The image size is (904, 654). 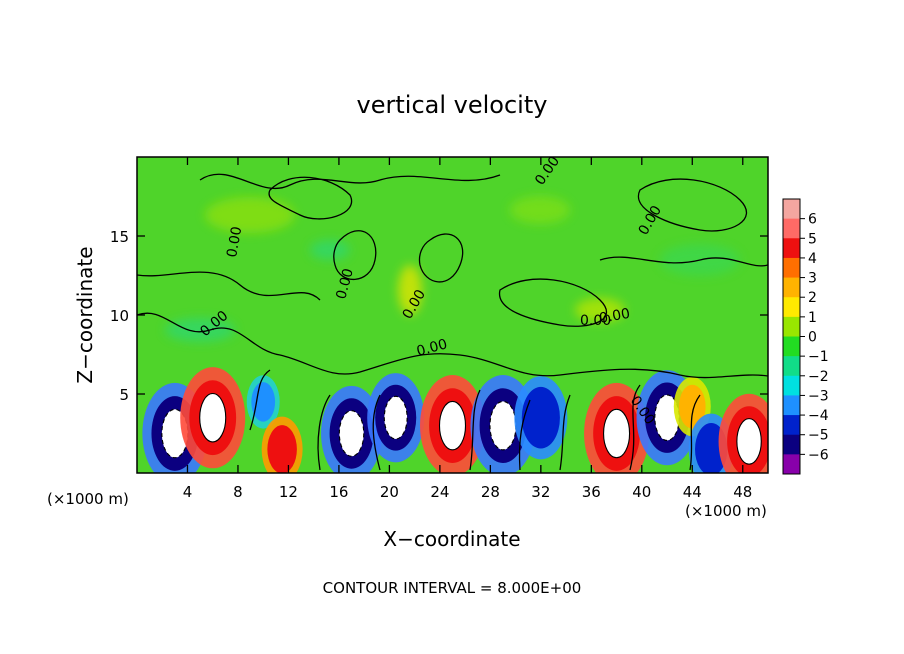 I want to click on x-tick-label: 44, so click(x=692, y=492).